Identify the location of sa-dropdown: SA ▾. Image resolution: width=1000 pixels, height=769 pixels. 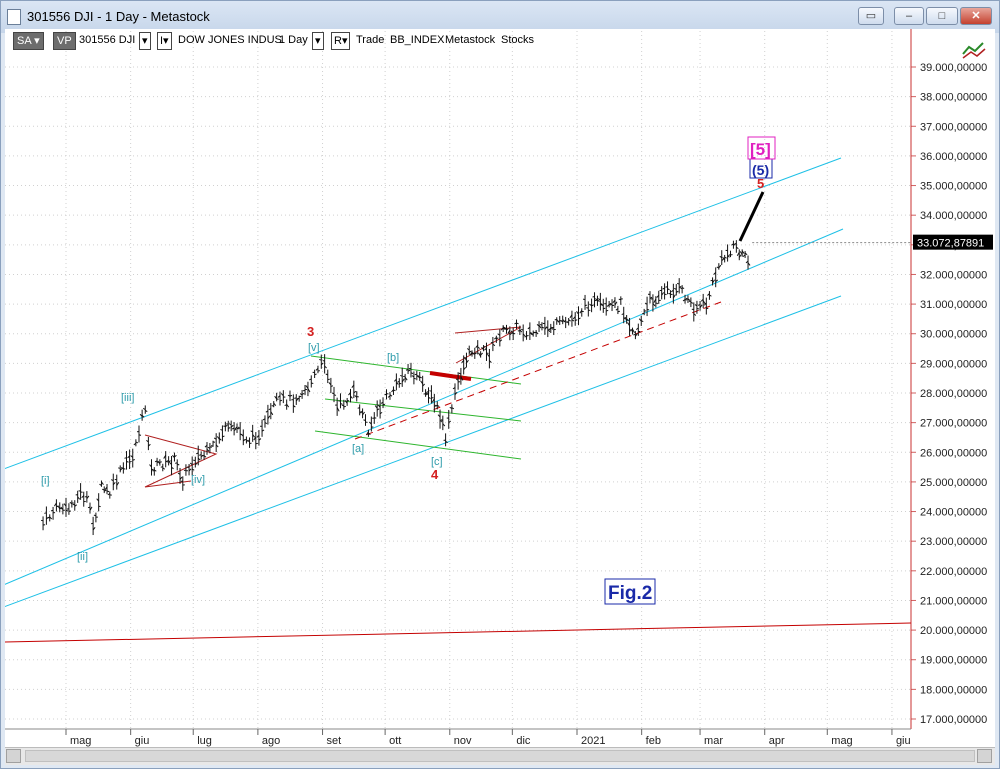
(28, 41).